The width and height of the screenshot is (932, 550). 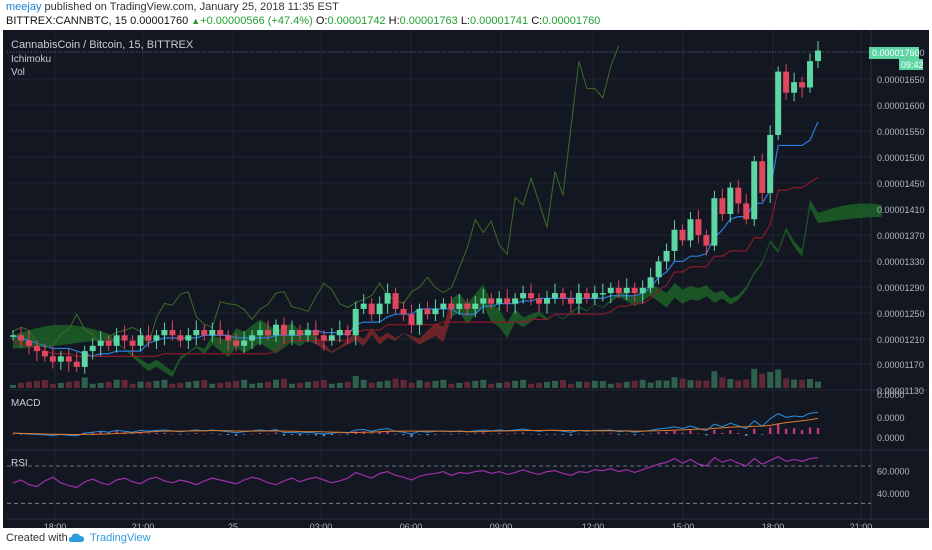 I want to click on rsi-line, so click(x=415, y=472).